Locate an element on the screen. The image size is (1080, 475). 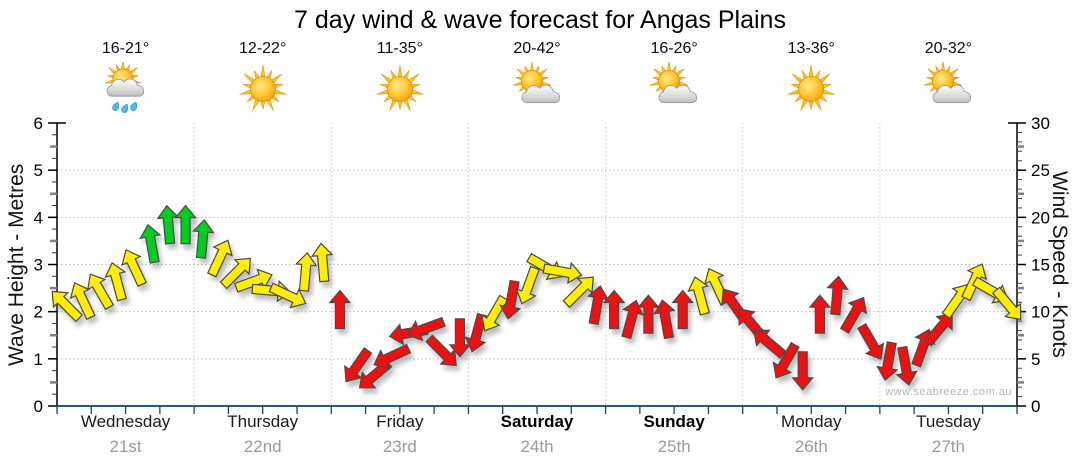
day-name: Sunday is located at coordinates (674, 421).